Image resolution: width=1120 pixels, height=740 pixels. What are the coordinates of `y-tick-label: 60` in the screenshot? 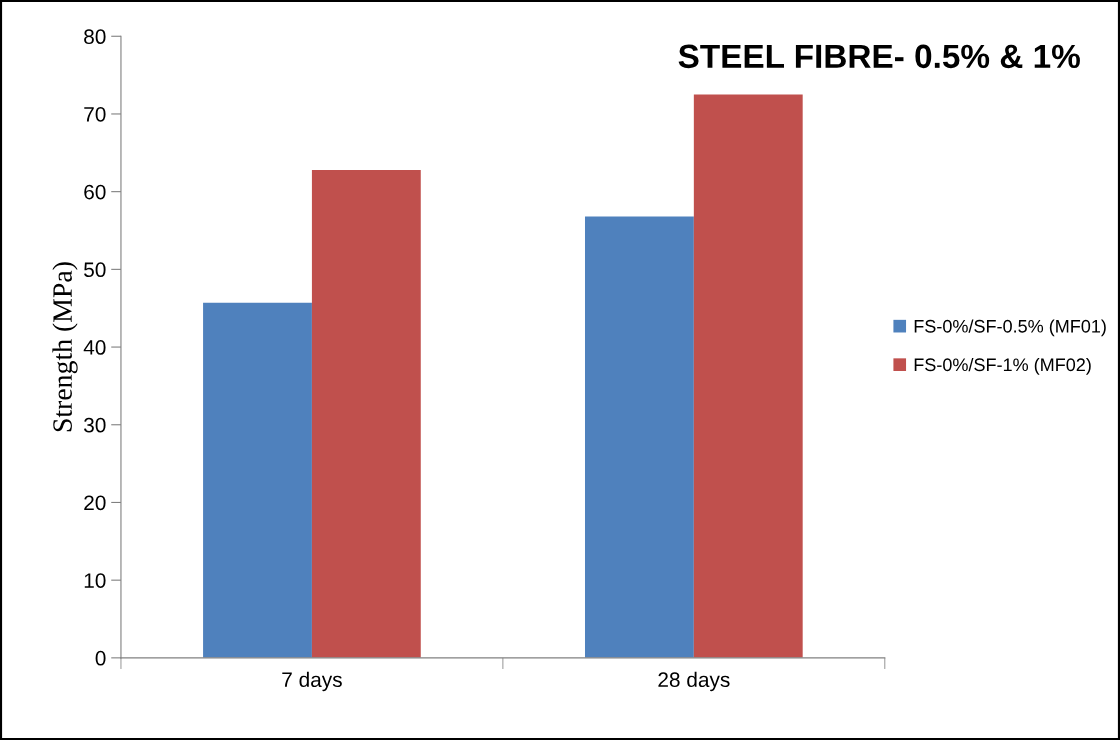 It's located at (95, 192).